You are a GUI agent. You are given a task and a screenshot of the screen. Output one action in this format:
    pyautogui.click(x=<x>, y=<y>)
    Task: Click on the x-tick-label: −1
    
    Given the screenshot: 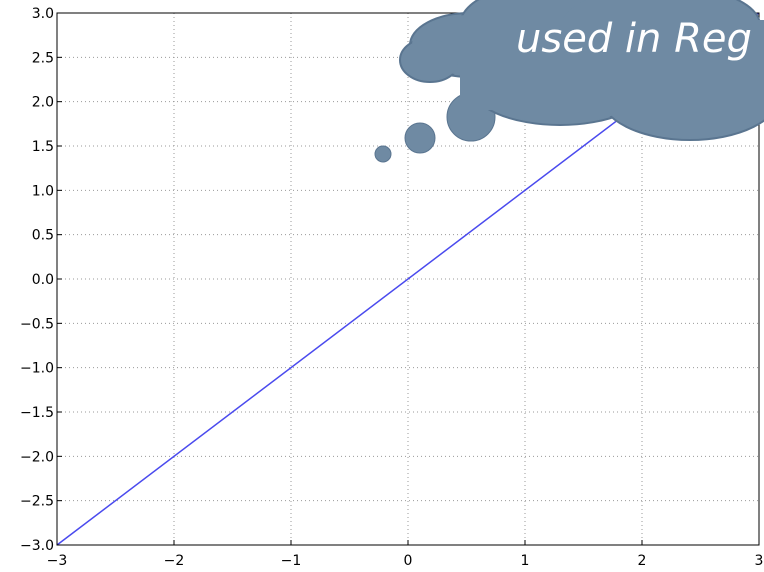 What is the action you would take?
    pyautogui.click(x=291, y=561)
    